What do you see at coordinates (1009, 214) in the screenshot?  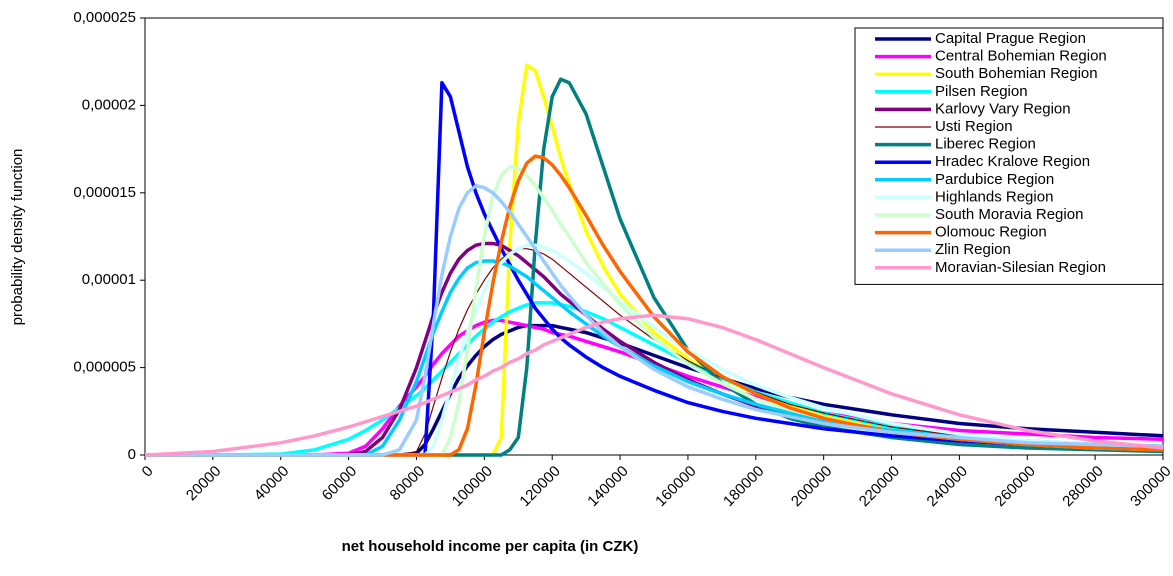 I see `legend-label: South Moravia Region` at bounding box center [1009, 214].